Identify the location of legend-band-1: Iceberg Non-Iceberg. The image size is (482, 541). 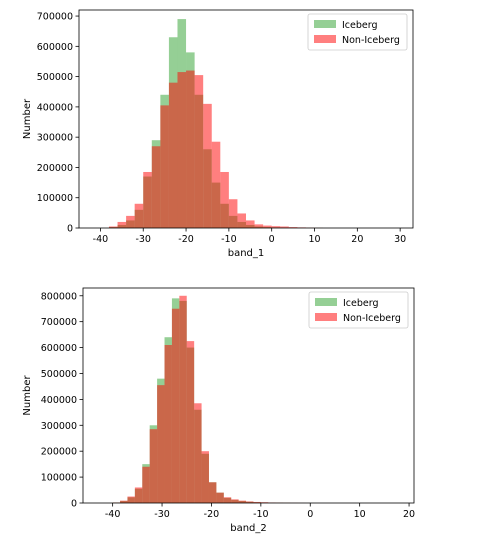
(357, 32).